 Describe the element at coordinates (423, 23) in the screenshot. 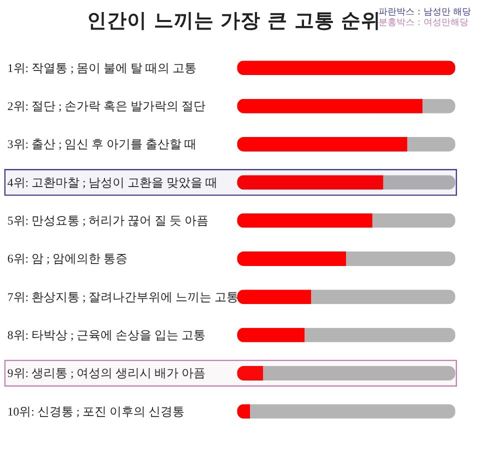

I see `text: 분홍박스 : 여성만해당` at that location.